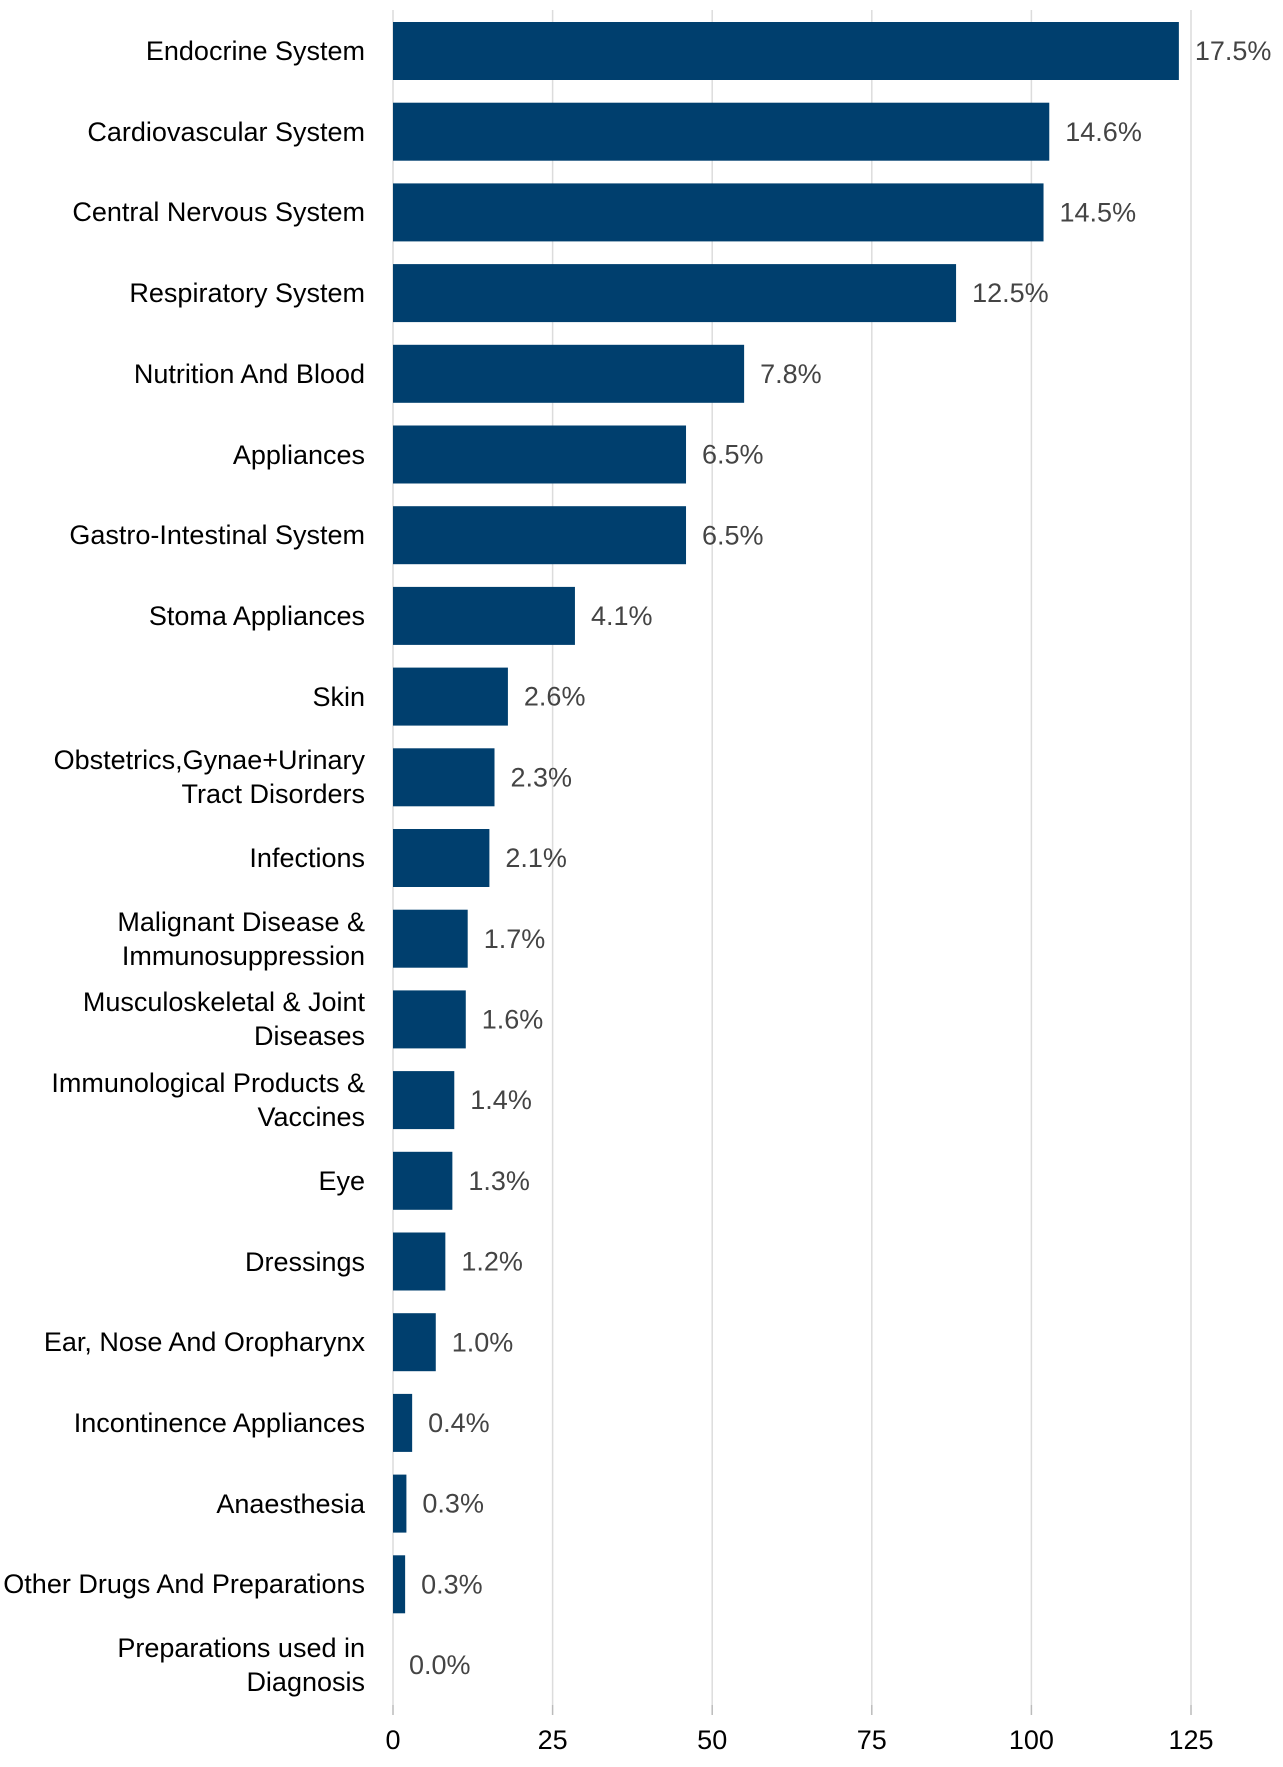  Describe the element at coordinates (492, 1262) in the screenshot. I see `value-label: 1.2%` at that location.